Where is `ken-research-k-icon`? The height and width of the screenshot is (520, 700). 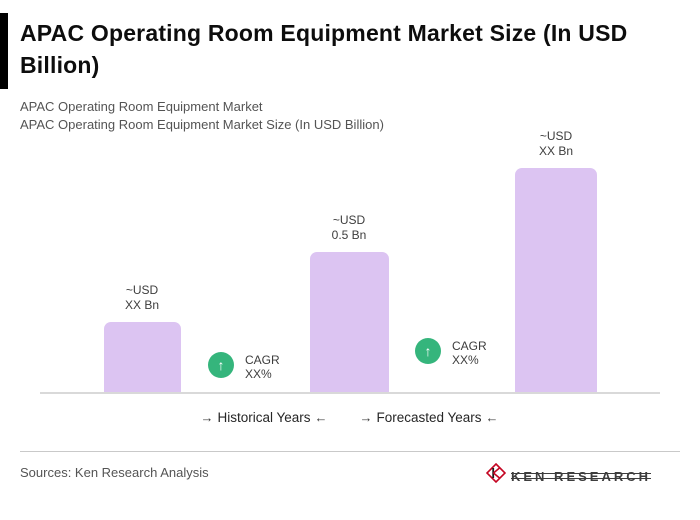 ken-research-k-icon is located at coordinates (496, 475).